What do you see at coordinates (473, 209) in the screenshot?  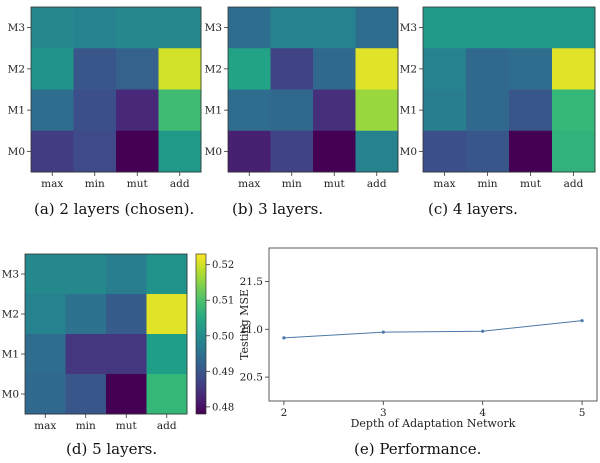 I see `caption-c: (c) 4 layers.` at bounding box center [473, 209].